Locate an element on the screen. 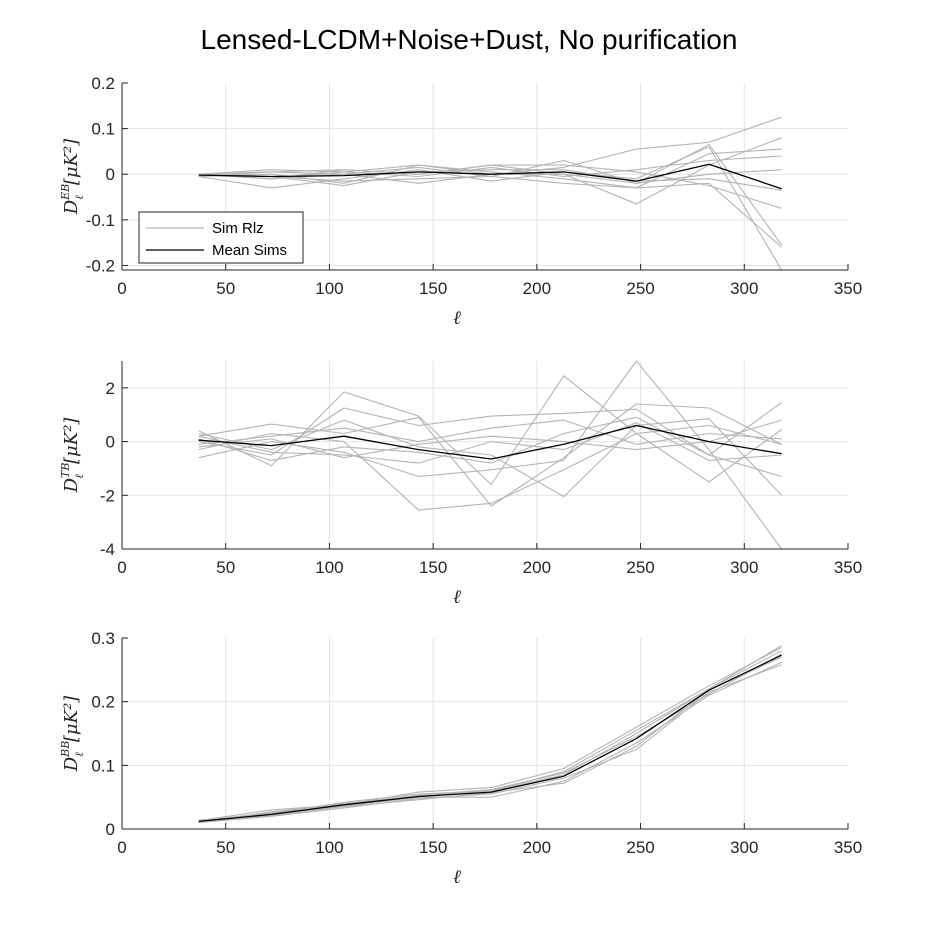 The height and width of the screenshot is (938, 938). mean-sims-line-tb is located at coordinates (490, 442).